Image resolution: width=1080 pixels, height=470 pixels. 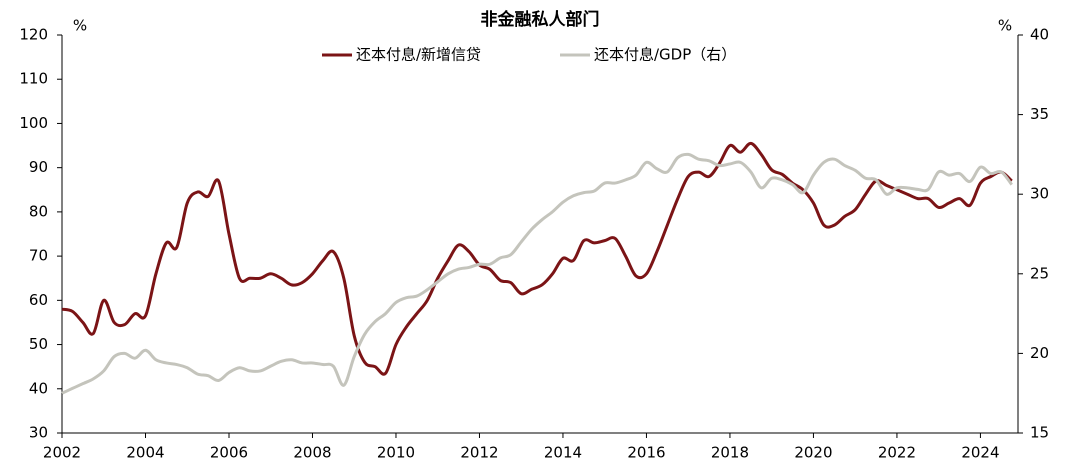 What do you see at coordinates (1039, 114) in the screenshot?
I see `y2-tick-label: 35` at bounding box center [1039, 114].